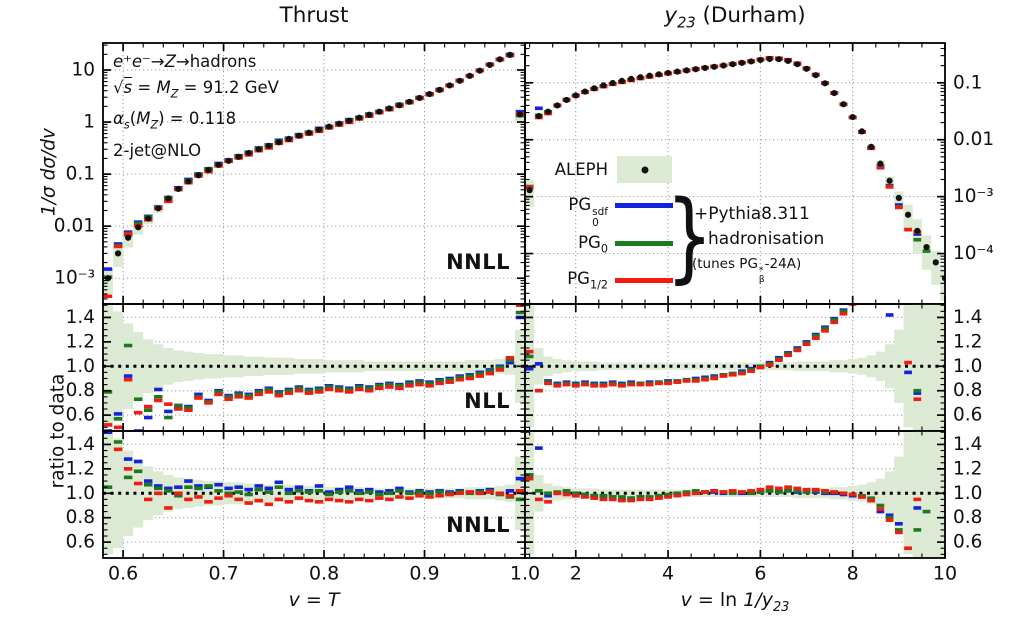 The width and height of the screenshot is (1016, 619). What do you see at coordinates (538, 244) in the screenshot?
I see `legend-label-pg0: PG0` at bounding box center [538, 244].